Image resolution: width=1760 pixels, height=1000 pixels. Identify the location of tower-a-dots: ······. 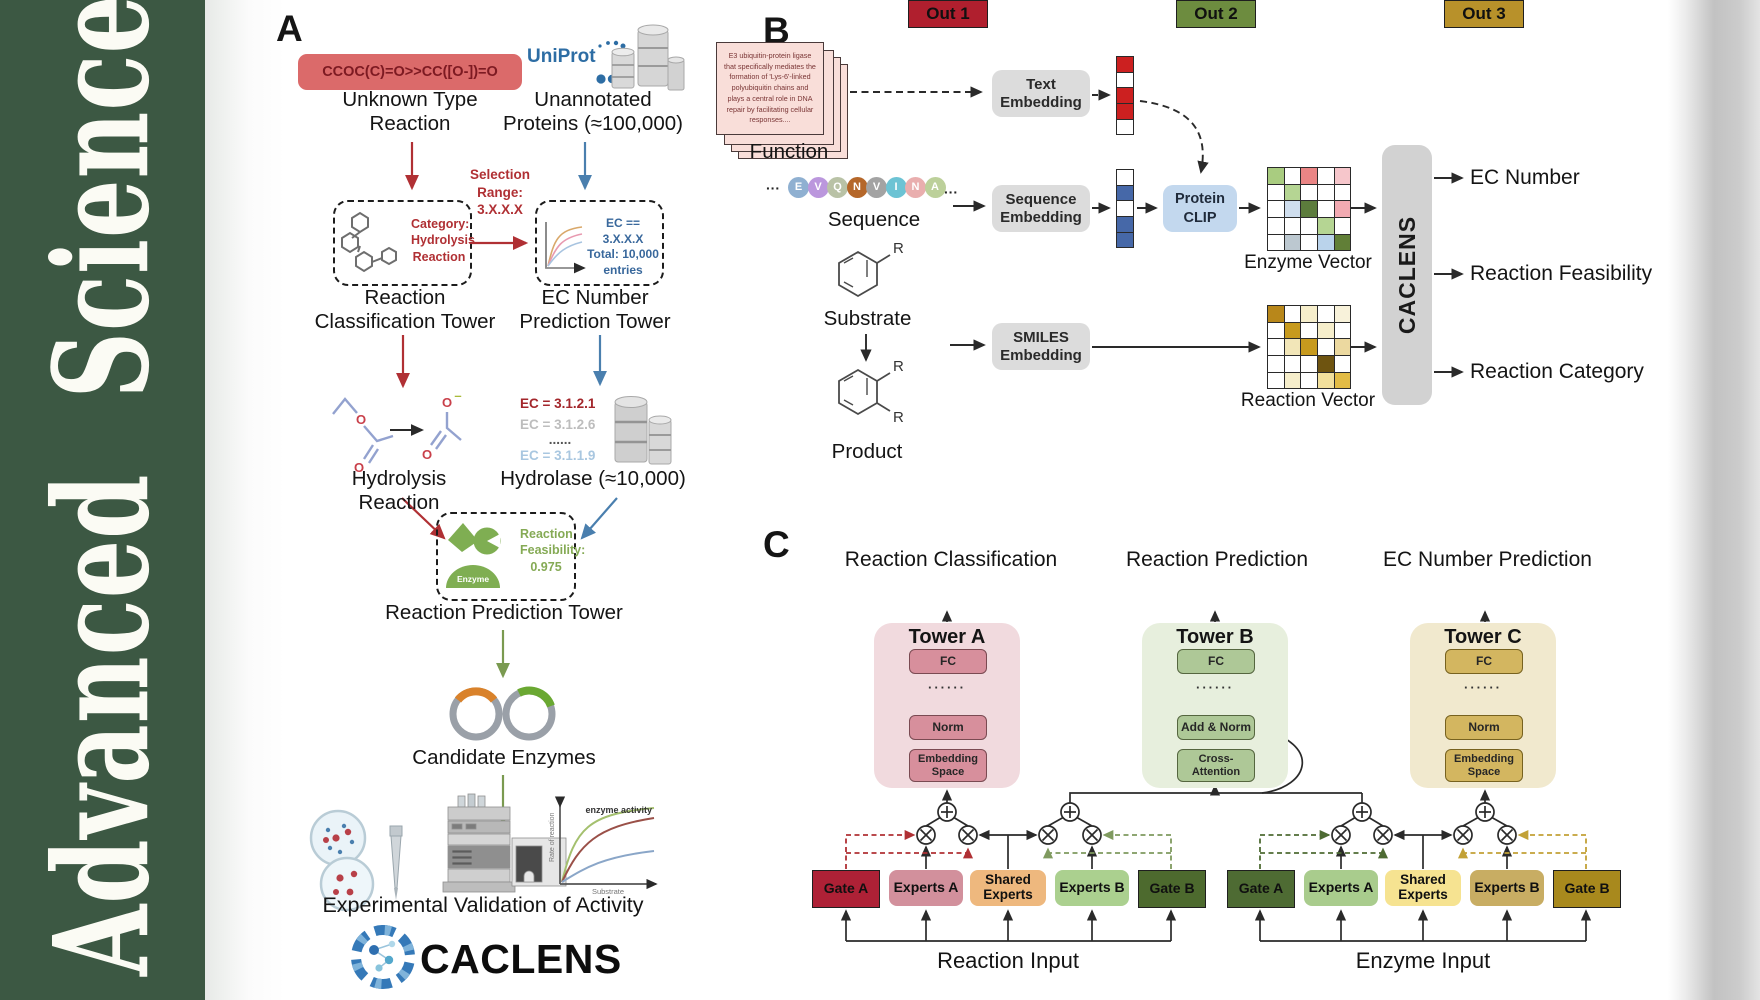
(947, 687).